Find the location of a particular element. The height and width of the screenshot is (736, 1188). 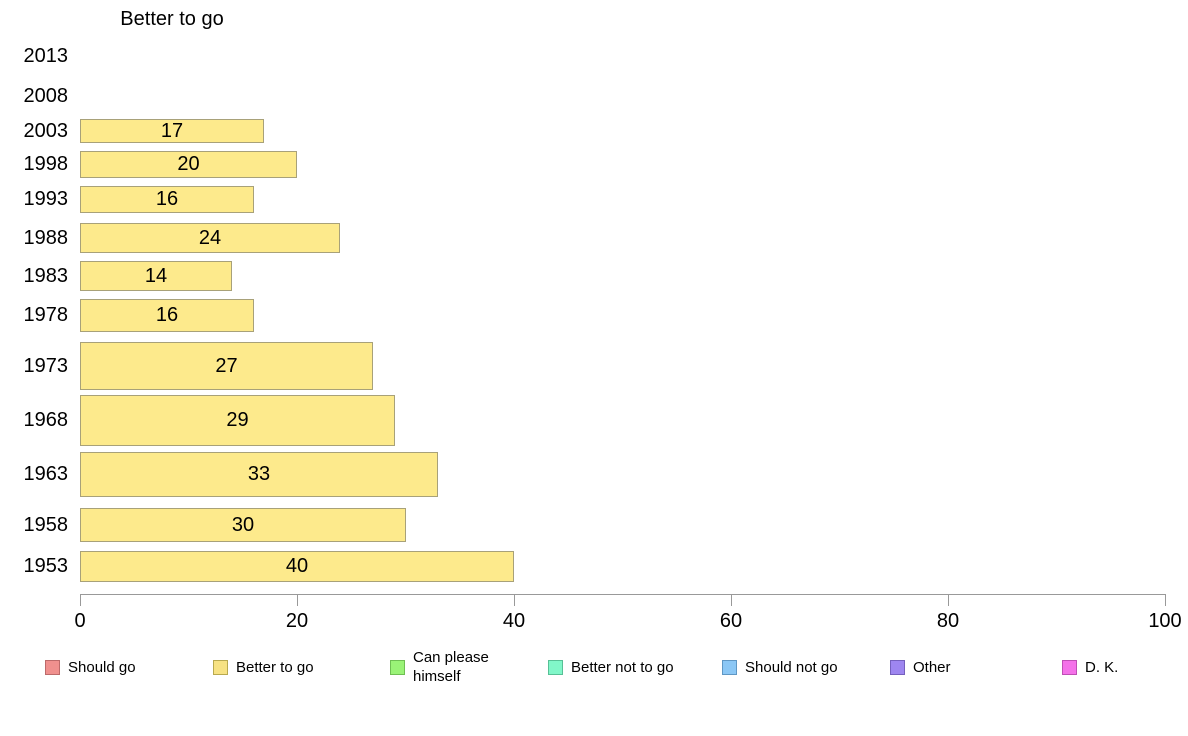

x-axis-tick-label: 80 is located at coordinates (948, 621).